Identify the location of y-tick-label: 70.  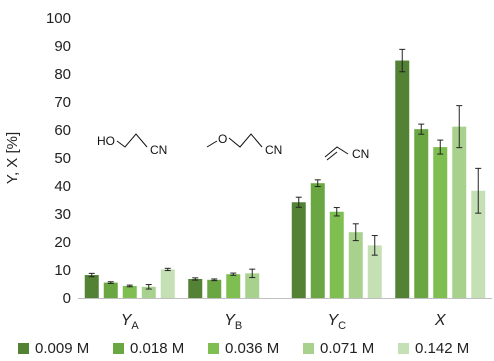
(62, 102).